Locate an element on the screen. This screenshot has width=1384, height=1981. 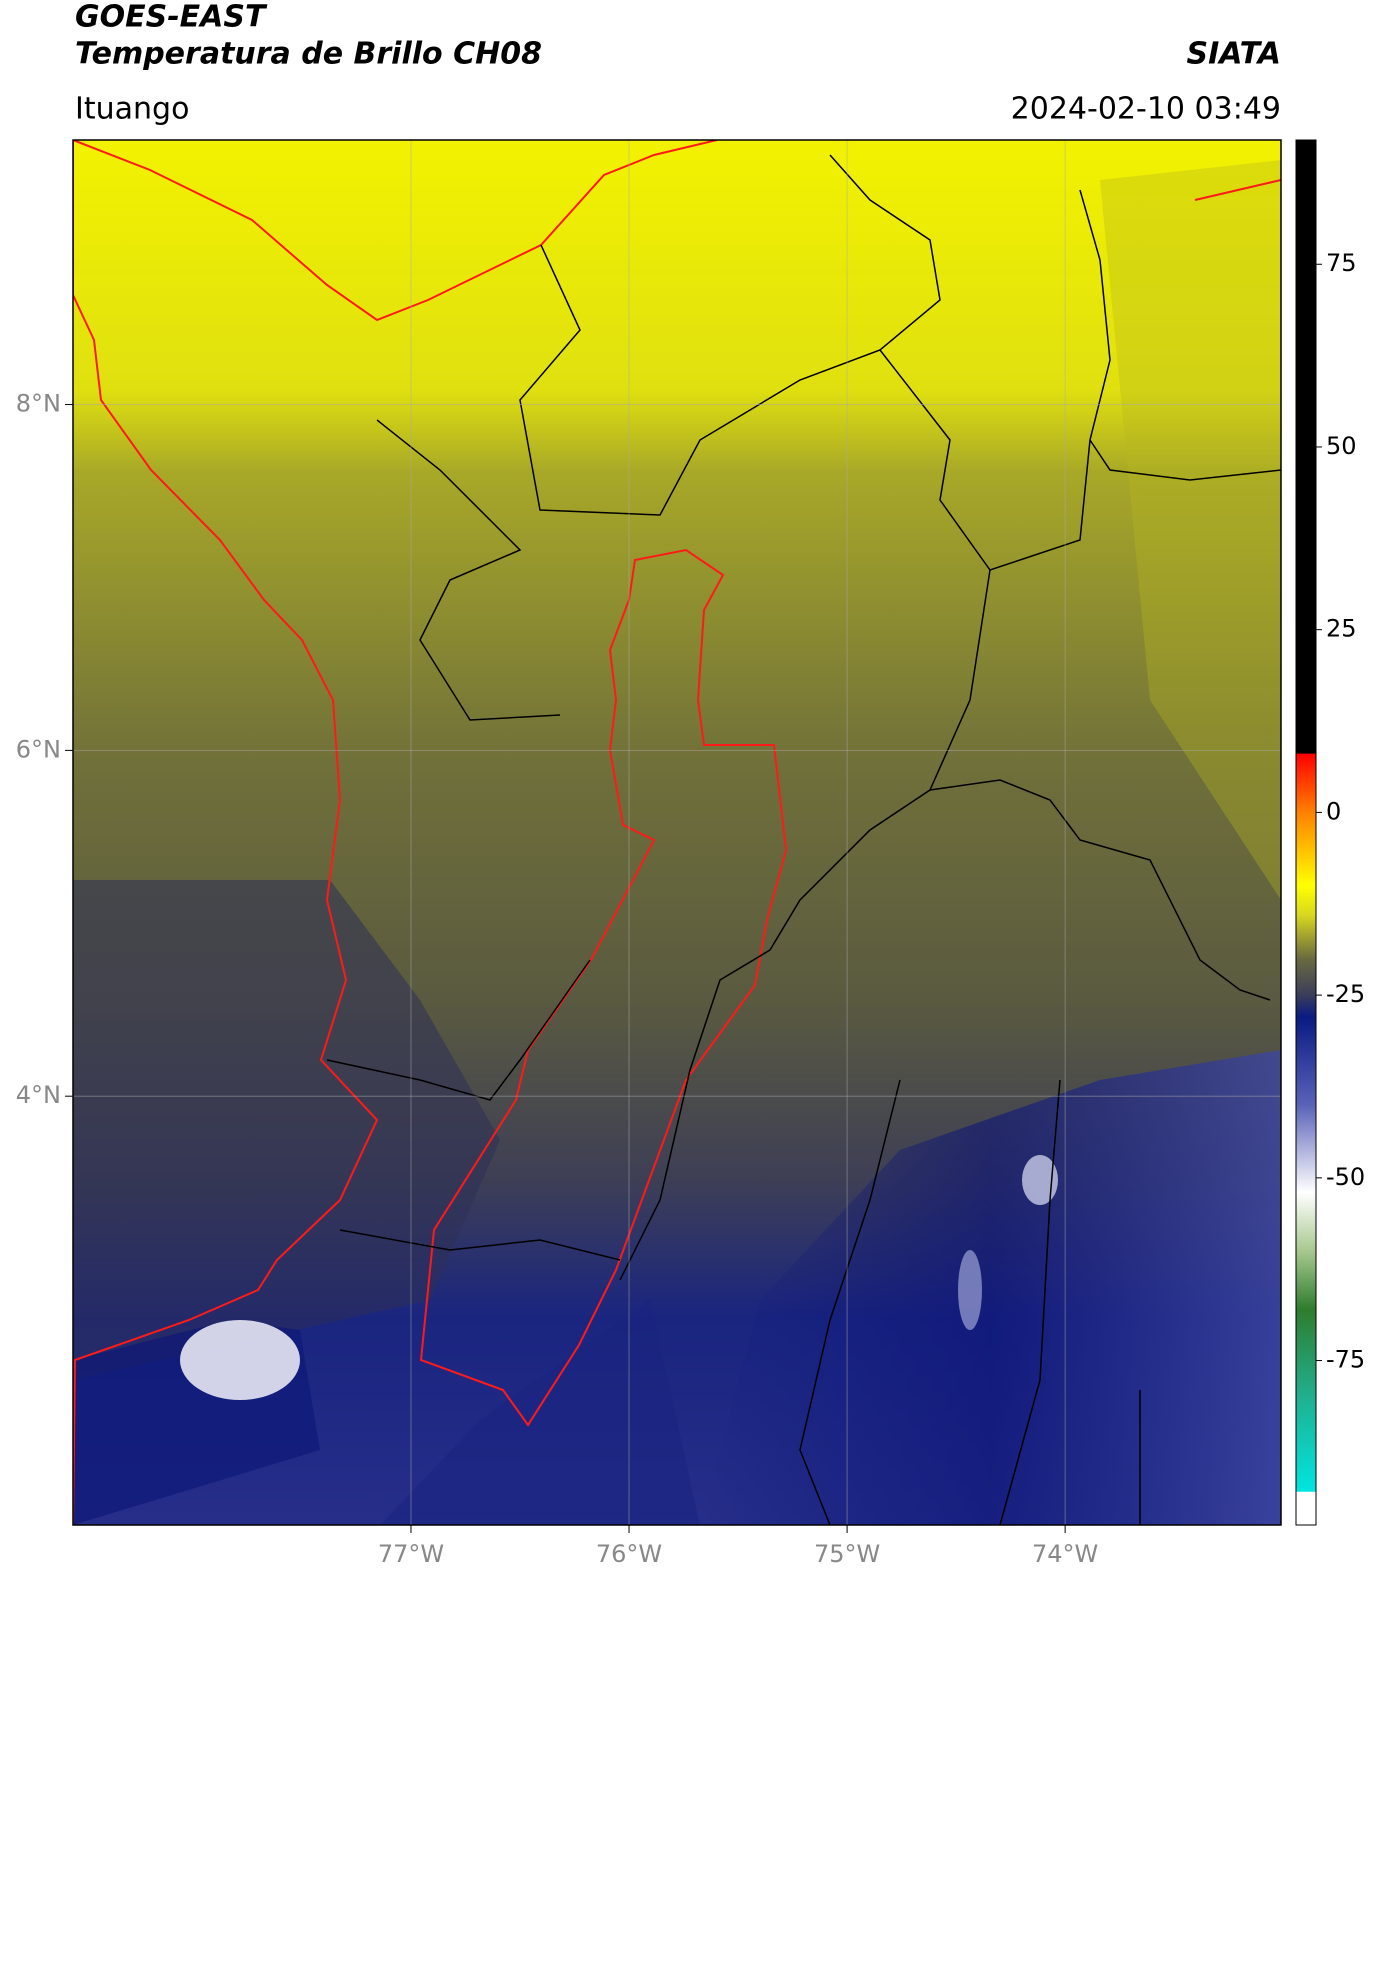
x-tick-label: 75°W is located at coordinates (847, 1554).